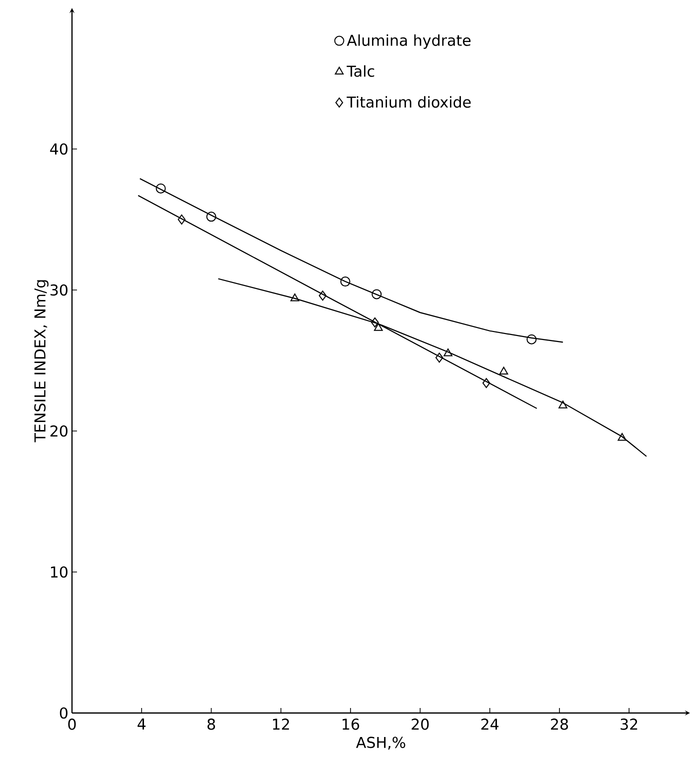 Image resolution: width=700 pixels, height=764 pixels. Describe the element at coordinates (381, 743) in the screenshot. I see `x-axis-title: ASH,%` at that location.